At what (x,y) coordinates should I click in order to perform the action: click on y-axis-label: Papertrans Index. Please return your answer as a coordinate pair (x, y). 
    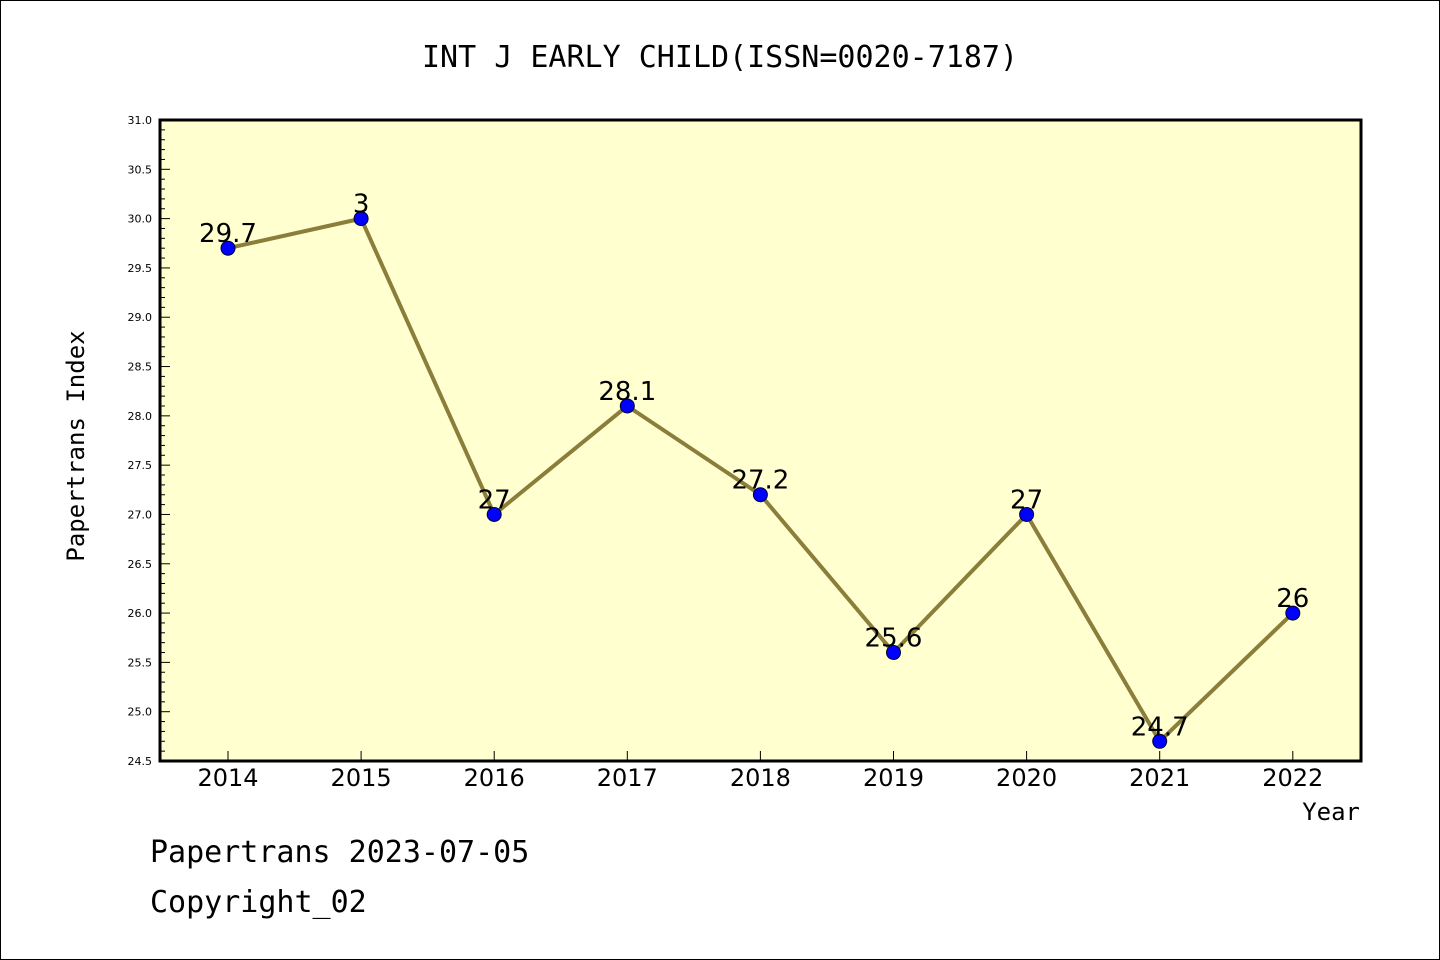
    Looking at the image, I should click on (76, 445).